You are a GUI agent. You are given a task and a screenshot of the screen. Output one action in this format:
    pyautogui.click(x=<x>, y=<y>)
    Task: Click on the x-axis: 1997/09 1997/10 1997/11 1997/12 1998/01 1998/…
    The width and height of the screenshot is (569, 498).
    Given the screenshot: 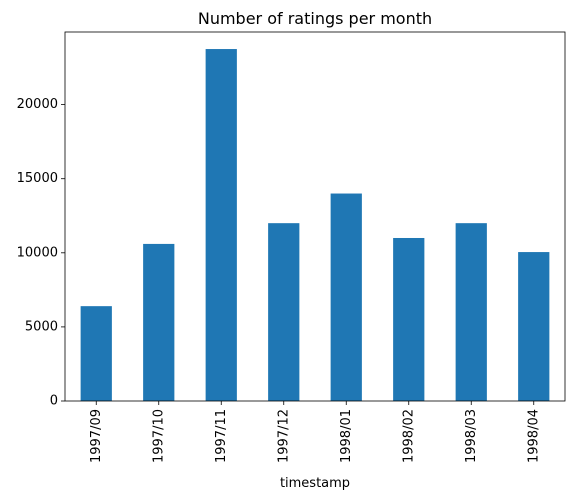 What is the action you would take?
    pyautogui.click(x=315, y=432)
    